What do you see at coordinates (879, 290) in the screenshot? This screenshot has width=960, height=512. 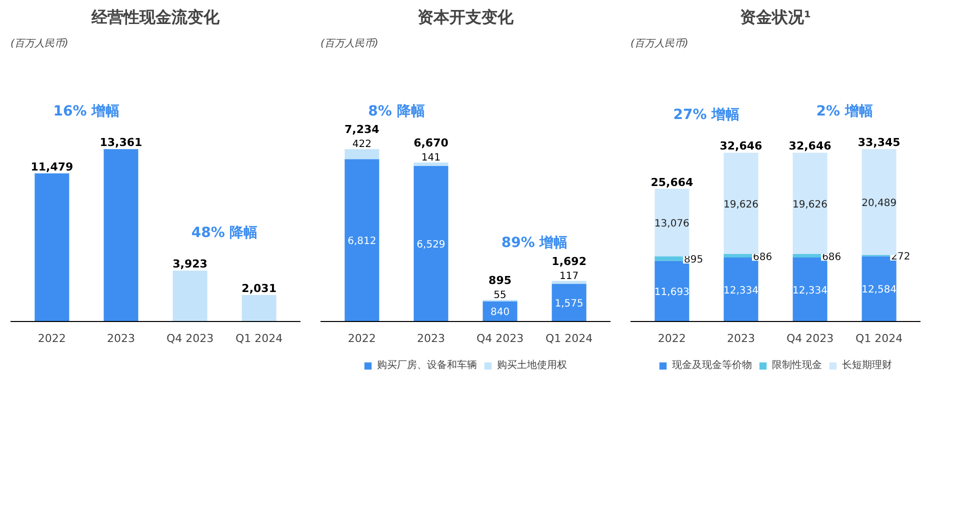 I see `data-label: 12,584` at bounding box center [879, 290].